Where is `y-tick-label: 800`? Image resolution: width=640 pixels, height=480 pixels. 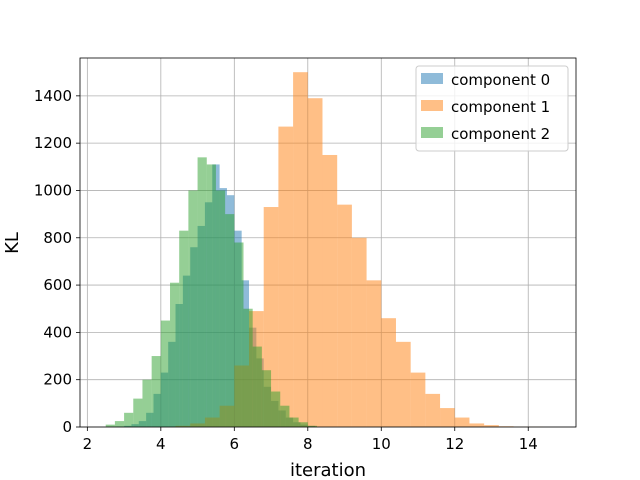 y-tick-label: 800 is located at coordinates (57, 238).